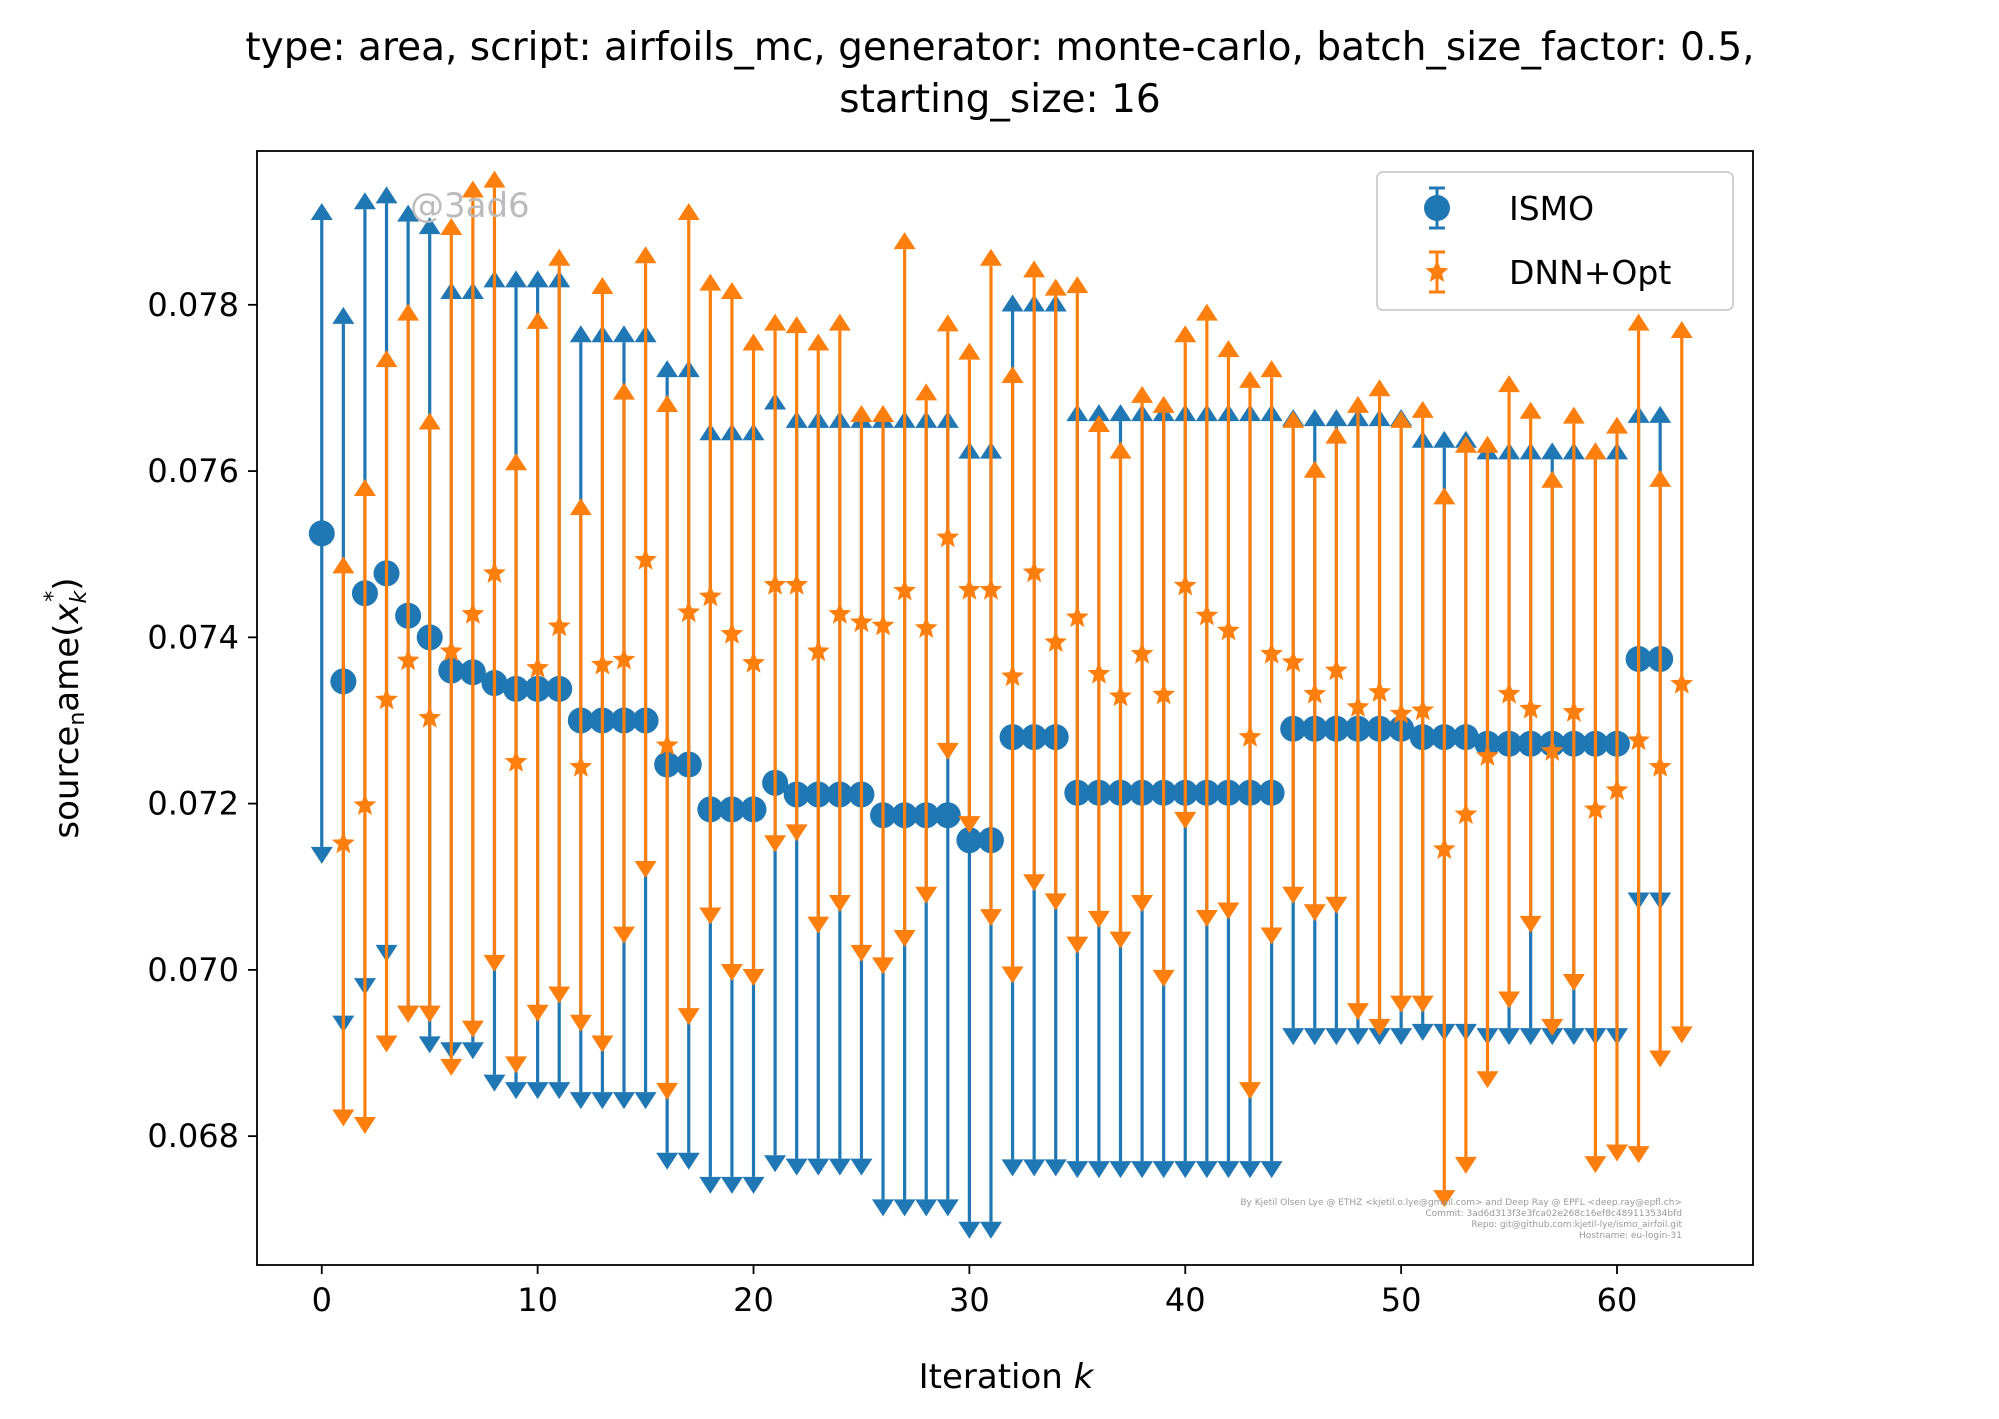 The width and height of the screenshot is (1999, 1419). Describe the element at coordinates (1185, 1300) in the screenshot. I see `x-tick-label: 40` at that location.